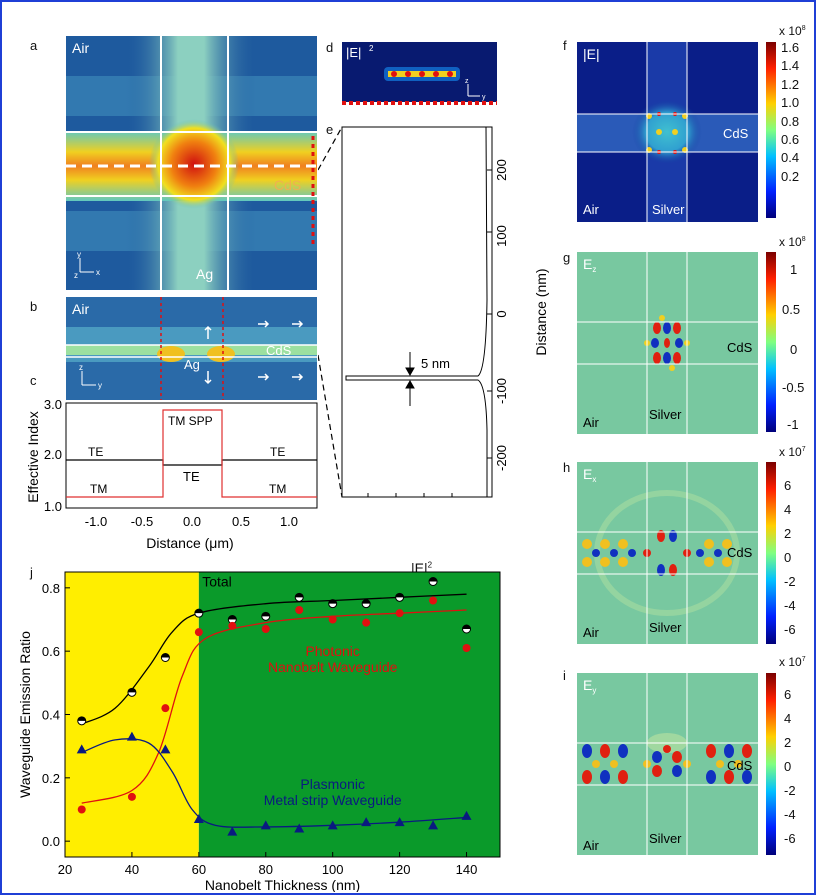 This screenshot has width=816, height=895. Describe the element at coordinates (330, 47) in the screenshot. I see `panel-d-letter: d` at that location.